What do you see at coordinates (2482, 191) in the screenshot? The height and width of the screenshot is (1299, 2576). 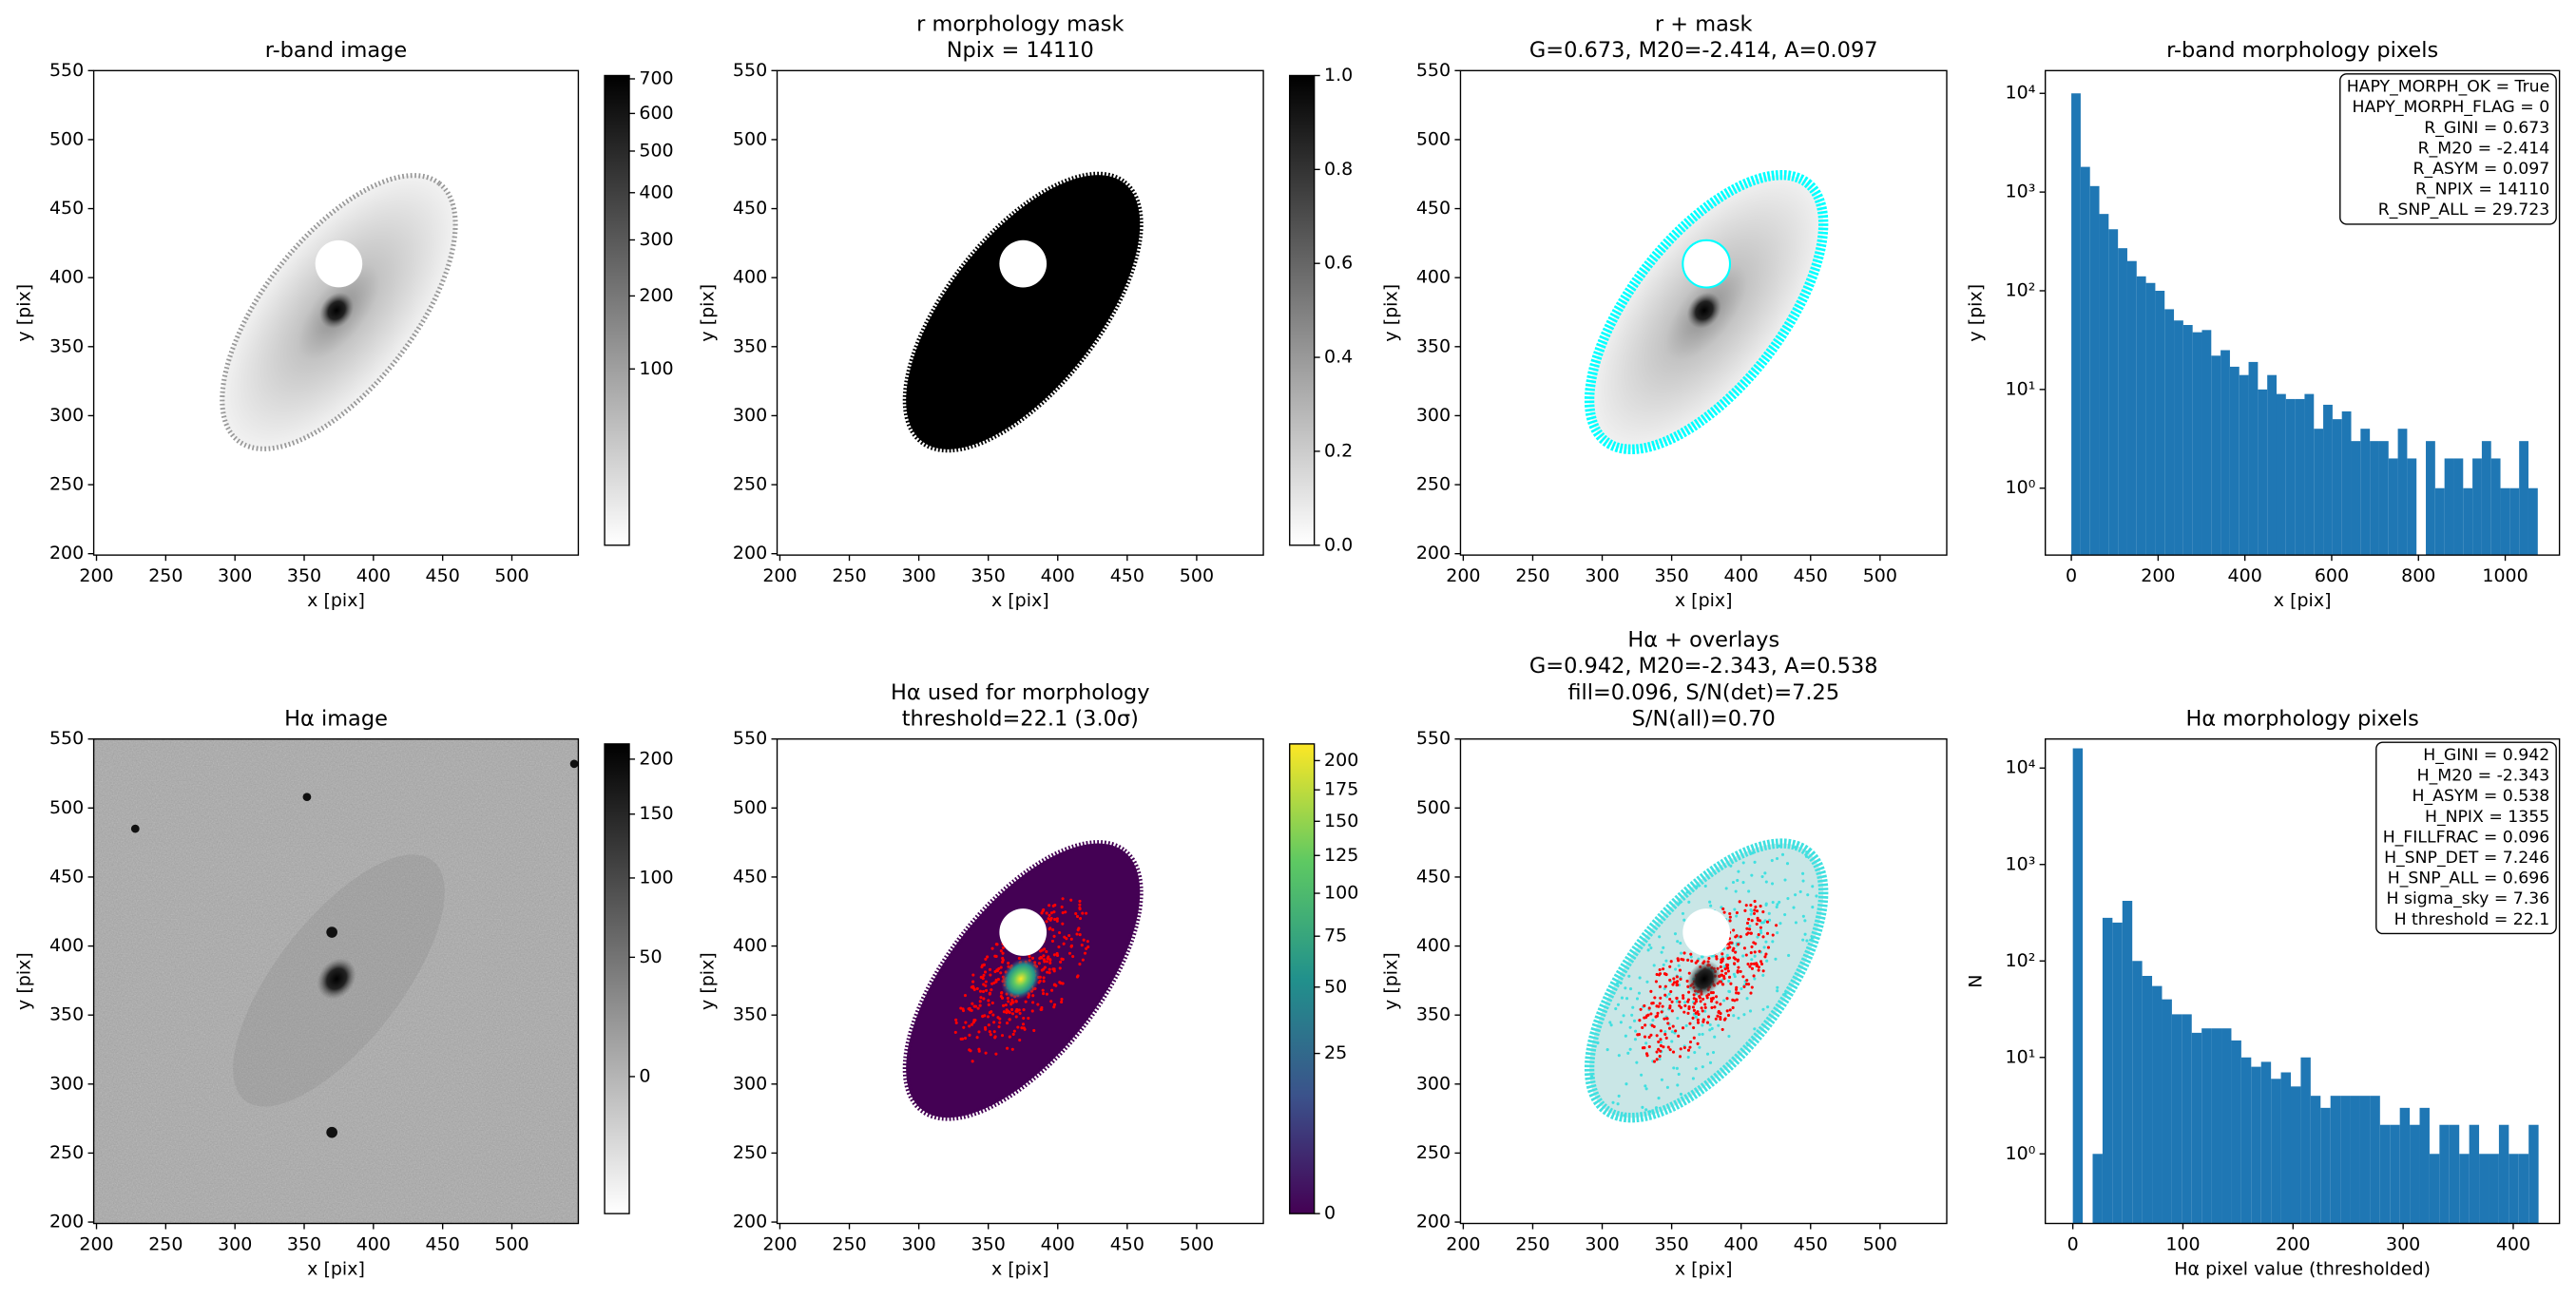 I see `annotation-line: R_NPIX = 14110` at bounding box center [2482, 191].